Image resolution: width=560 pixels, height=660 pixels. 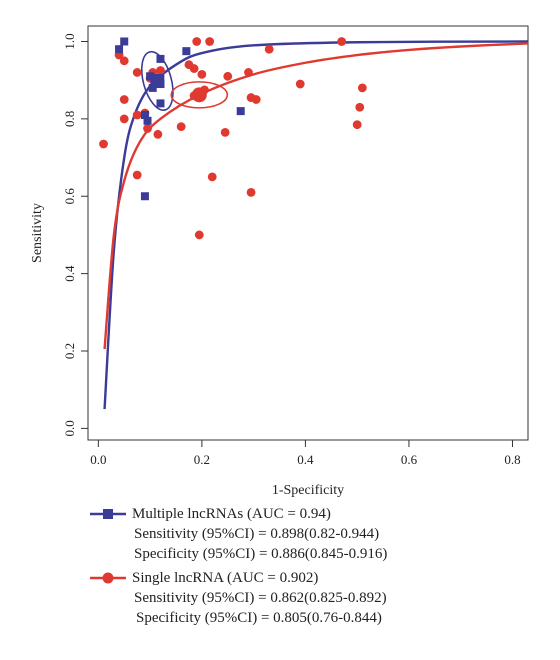 What do you see at coordinates (261, 554) in the screenshot?
I see `legend-multiple-specificity: Specificity (95%CI) = 0.886(0.845-0.916)` at bounding box center [261, 554].